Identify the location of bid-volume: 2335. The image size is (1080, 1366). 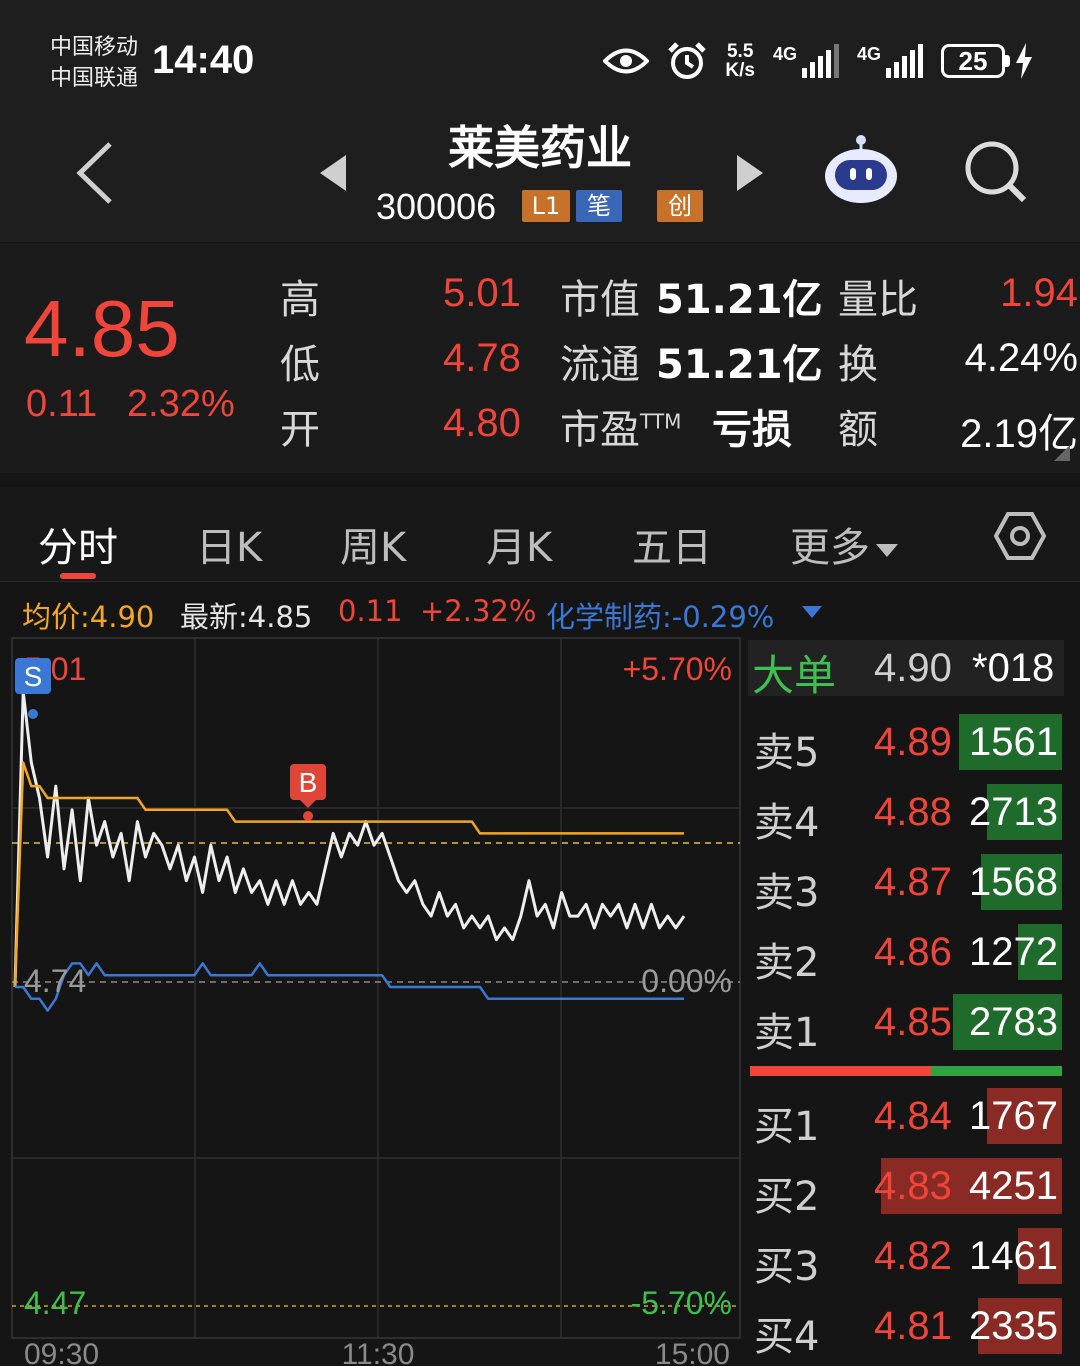
(1013, 1326).